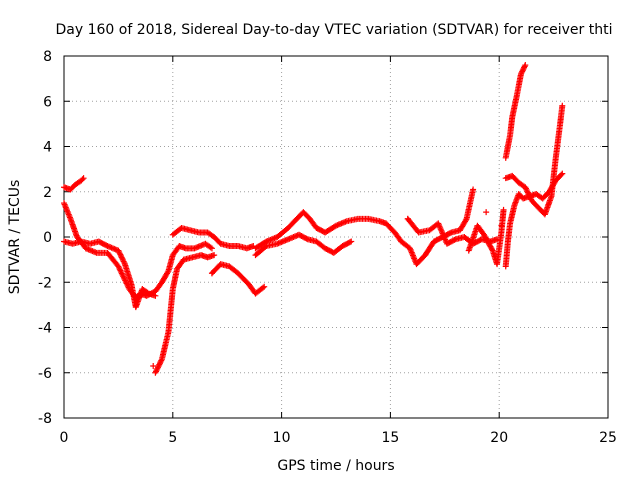 The image size is (640, 480). Describe the element at coordinates (390, 438) in the screenshot. I see `x-tick-label: 15` at that location.